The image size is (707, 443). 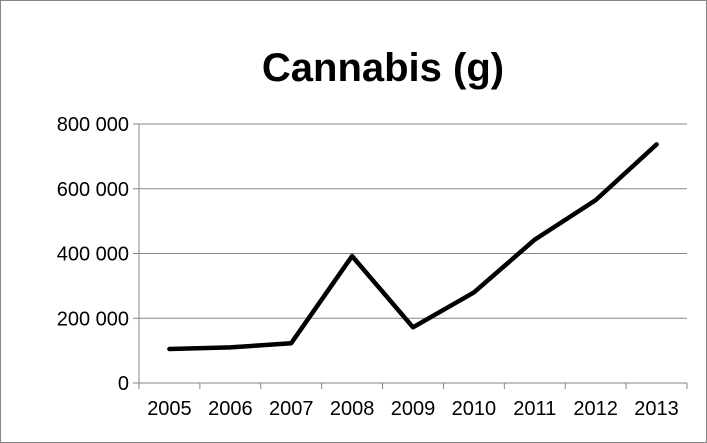 What do you see at coordinates (123, 384) in the screenshot?
I see `y-tick-label-0: 0` at bounding box center [123, 384].